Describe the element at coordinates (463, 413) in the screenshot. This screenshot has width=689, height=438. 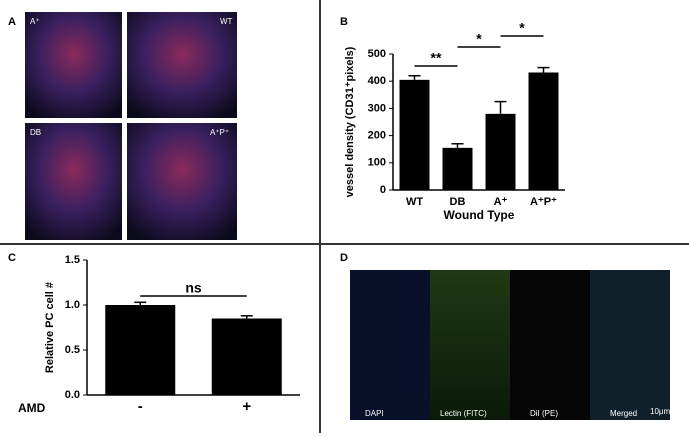
I see `image-label: Lectin (FITC)` at that location.